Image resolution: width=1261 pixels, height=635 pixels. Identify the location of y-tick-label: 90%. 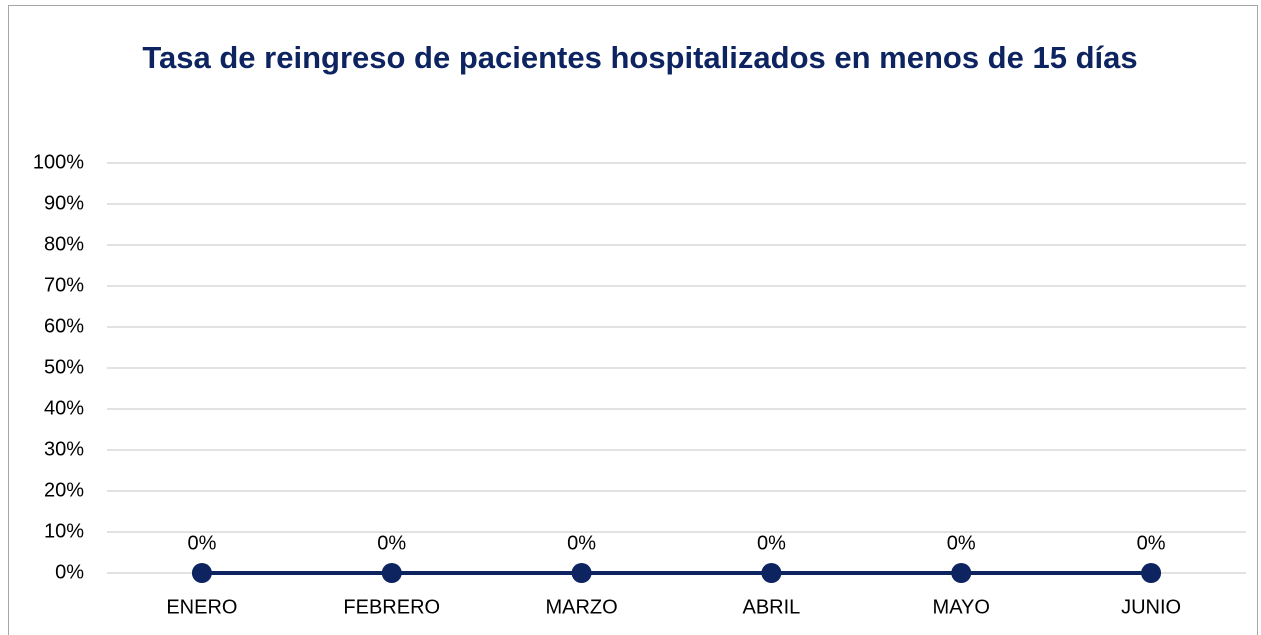
(64, 203).